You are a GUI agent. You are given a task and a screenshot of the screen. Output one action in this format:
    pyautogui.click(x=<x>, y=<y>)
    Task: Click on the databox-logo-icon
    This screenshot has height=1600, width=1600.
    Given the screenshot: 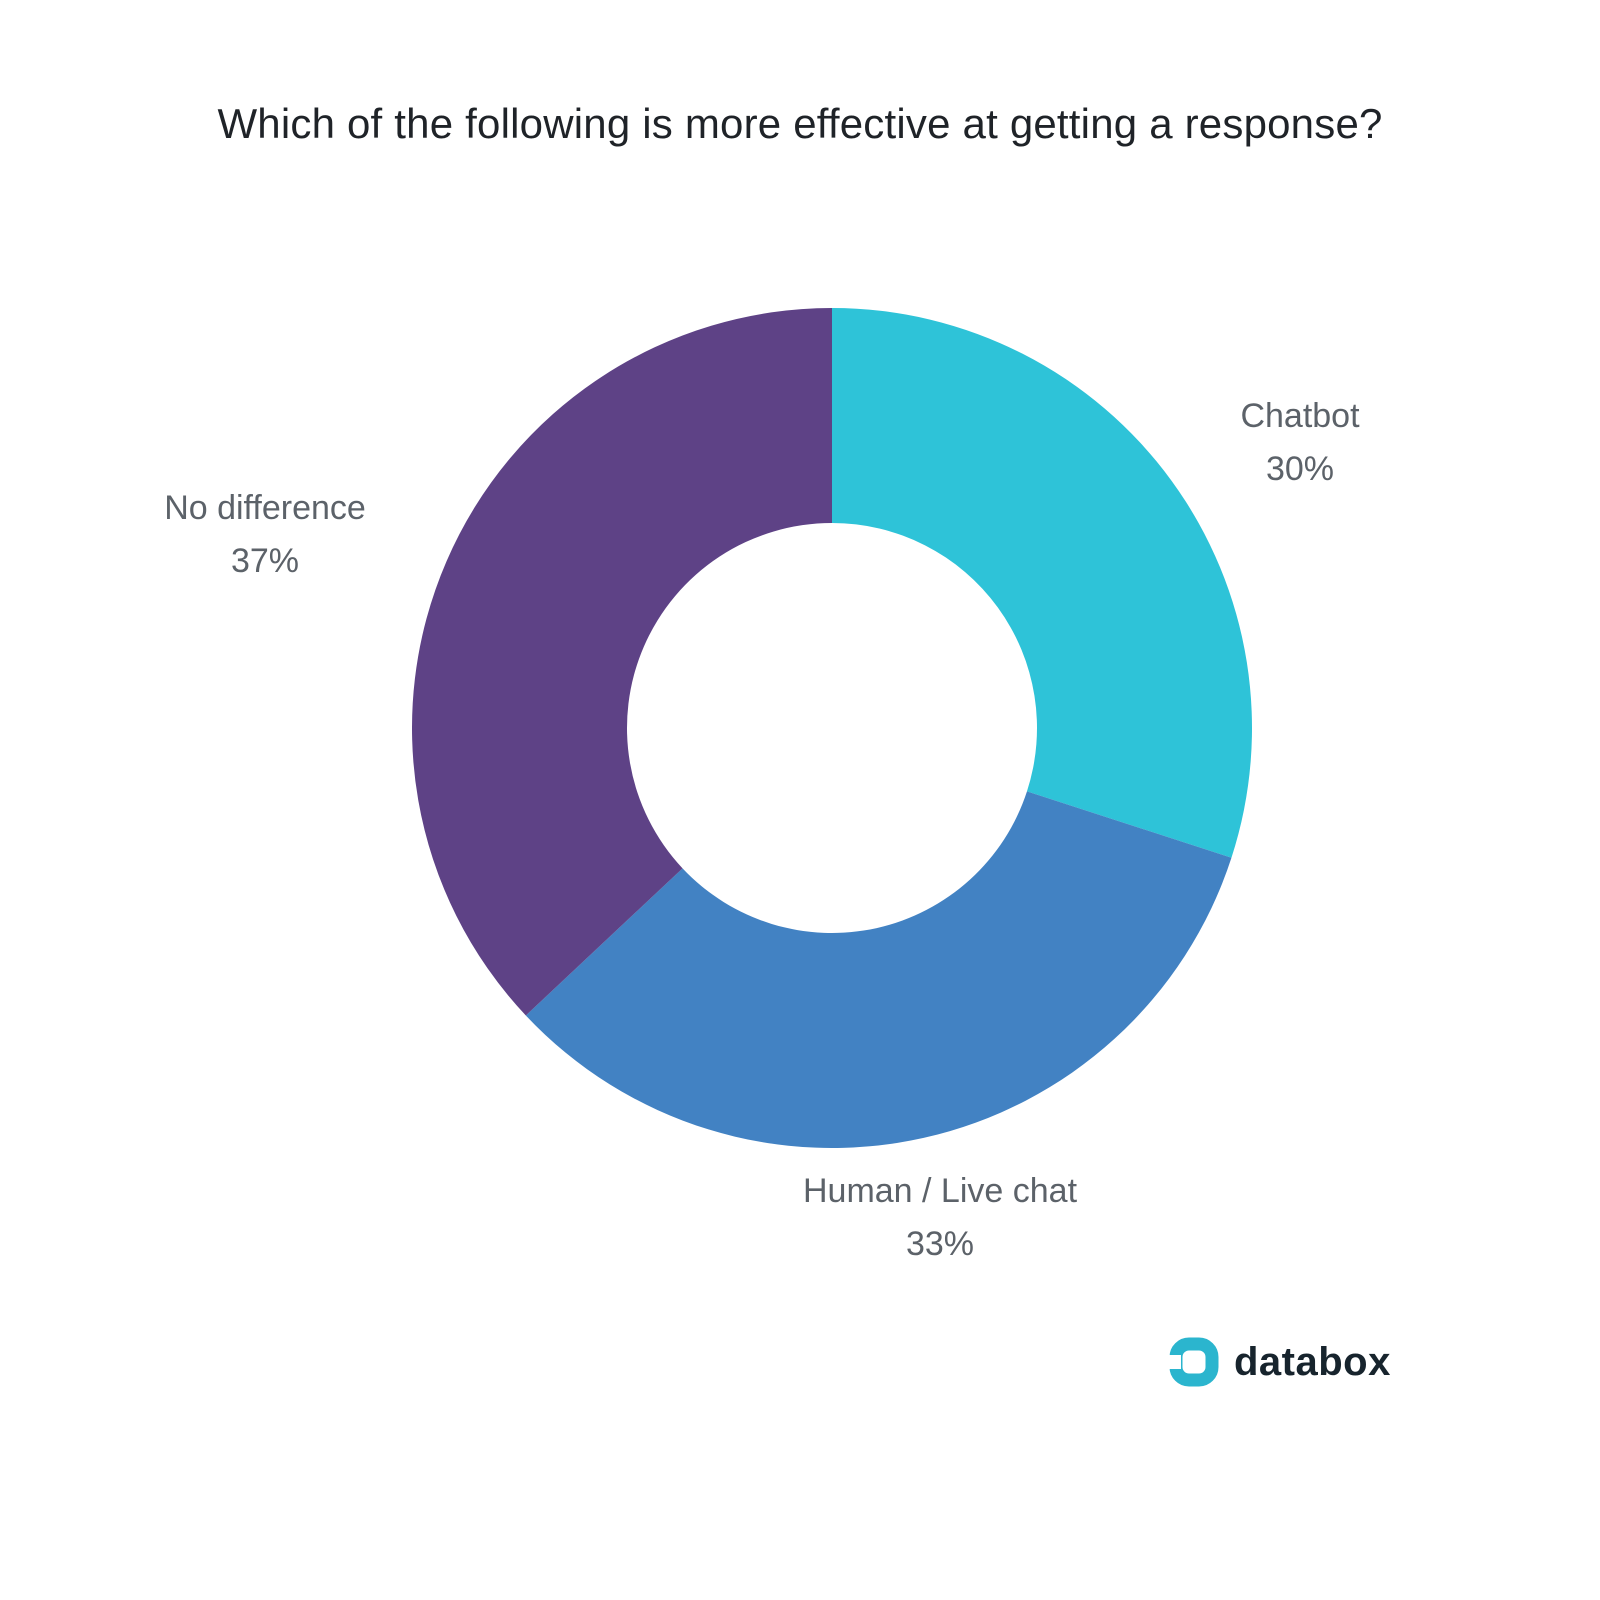 What is the action you would take?
    pyautogui.click(x=1193, y=1362)
    